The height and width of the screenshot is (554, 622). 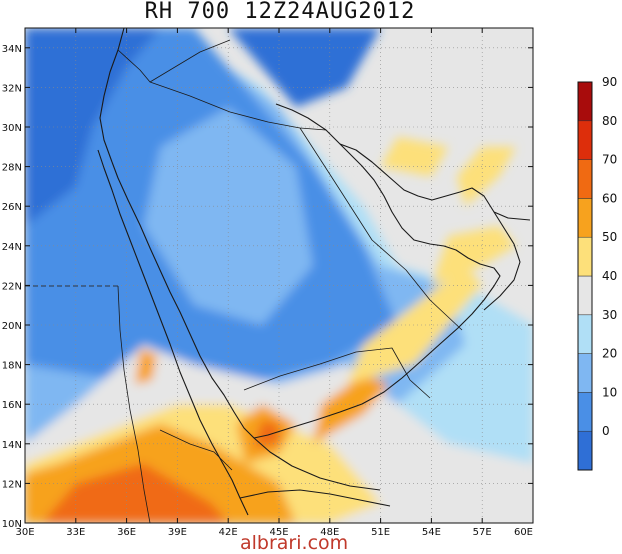 I want to click on border-yemen, so click(x=337, y=373).